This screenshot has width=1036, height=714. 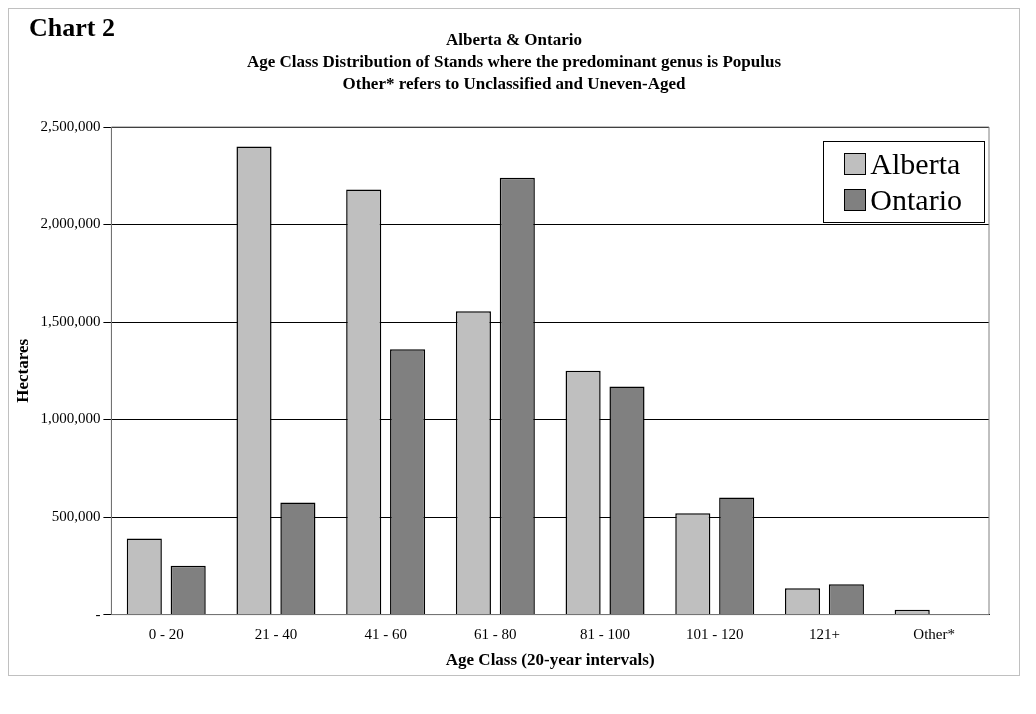 I want to click on x-tick-label: 0 - 20, so click(x=166, y=633).